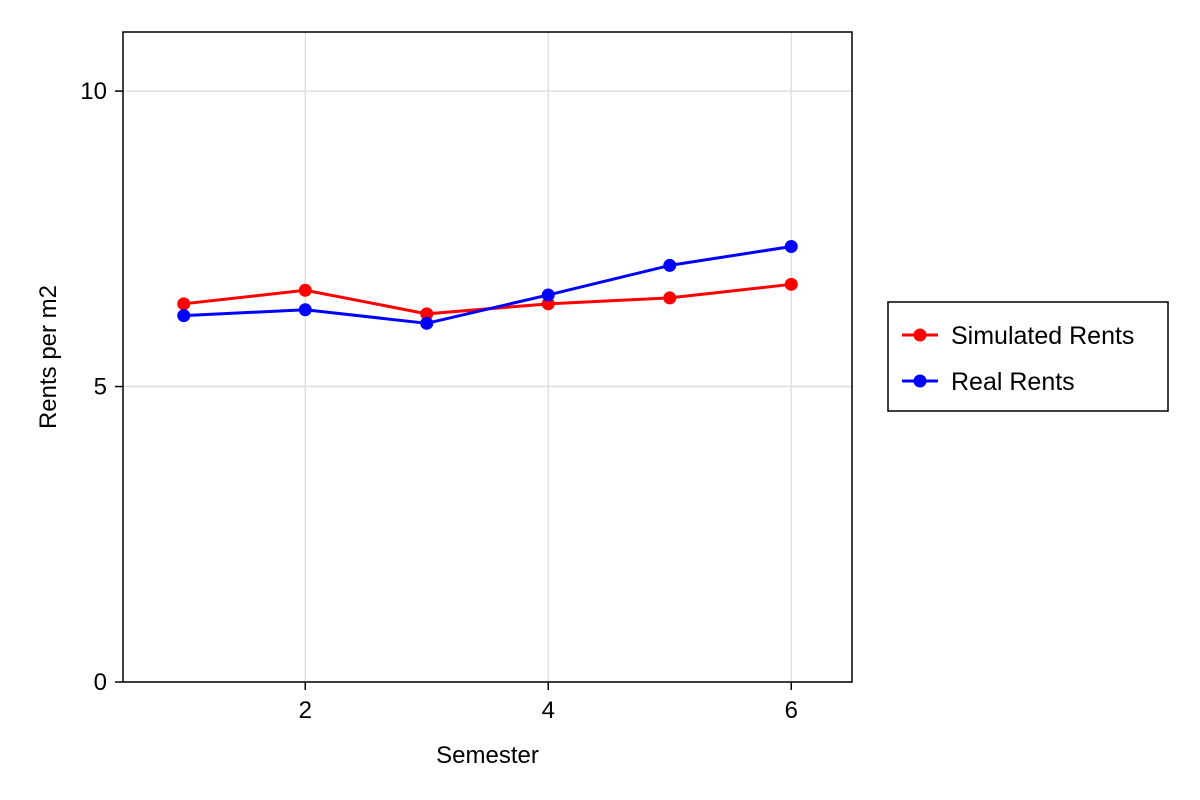 The width and height of the screenshot is (1200, 800). I want to click on legend-marker-real-rents, so click(920, 381).